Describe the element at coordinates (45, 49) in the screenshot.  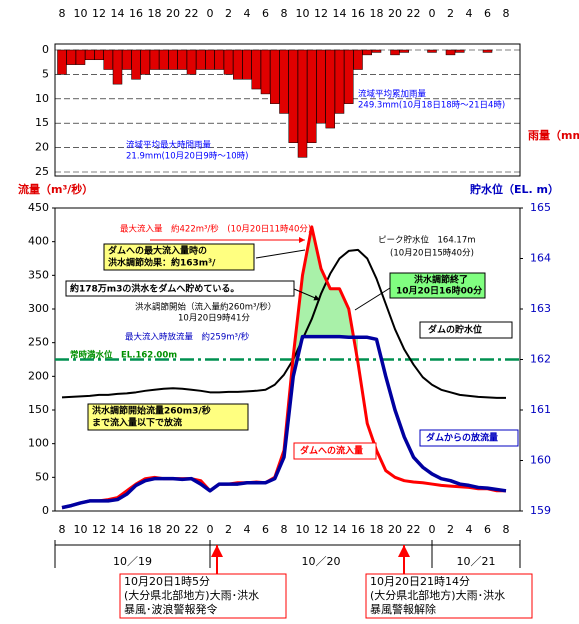
I see `y-tick-label: 0` at that location.